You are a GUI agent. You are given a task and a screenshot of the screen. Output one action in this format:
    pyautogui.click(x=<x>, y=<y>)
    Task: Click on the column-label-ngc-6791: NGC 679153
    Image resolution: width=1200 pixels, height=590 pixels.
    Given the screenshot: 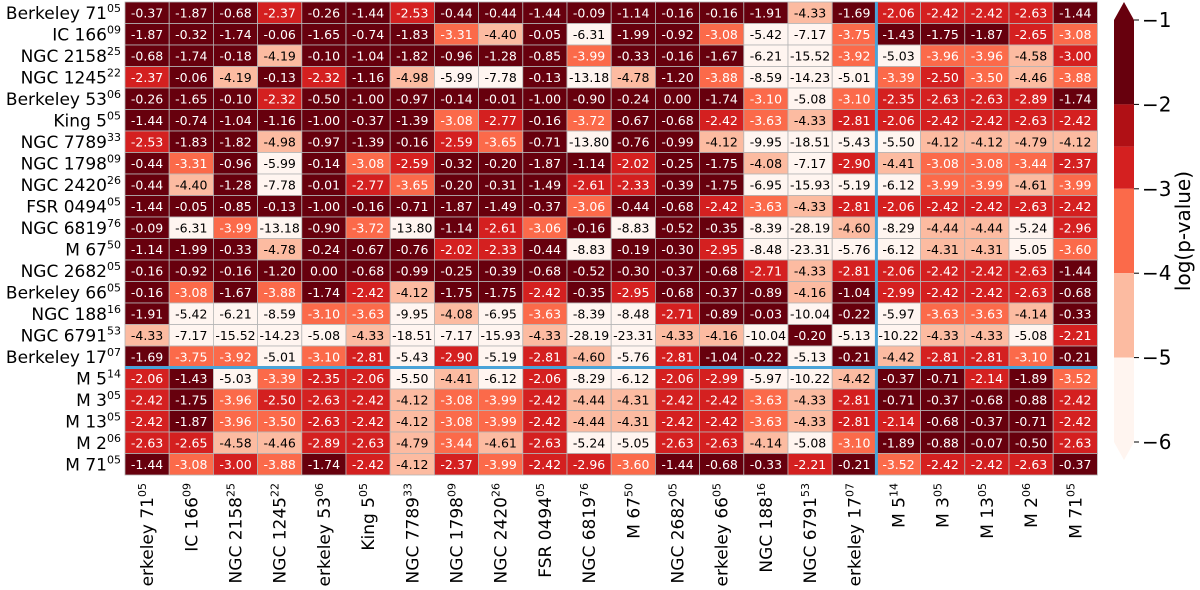 What is the action you would take?
    pyautogui.click(x=810, y=533)
    